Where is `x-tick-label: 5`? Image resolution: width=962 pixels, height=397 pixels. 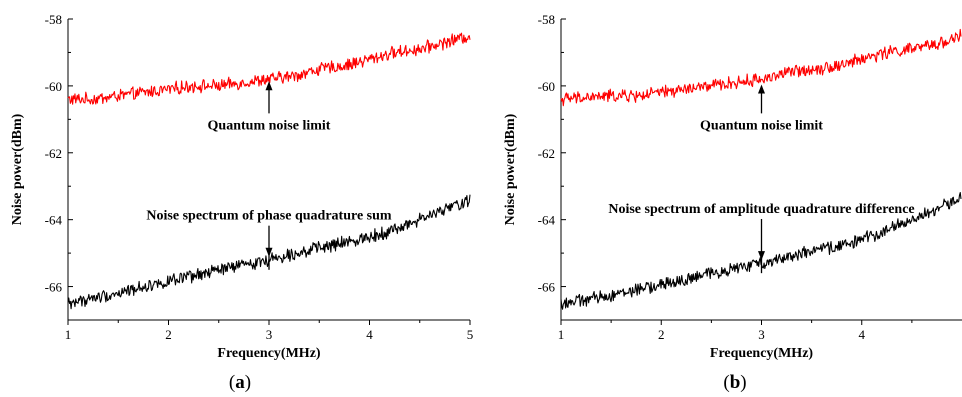
x-tick-label: 5 is located at coordinates (470, 334).